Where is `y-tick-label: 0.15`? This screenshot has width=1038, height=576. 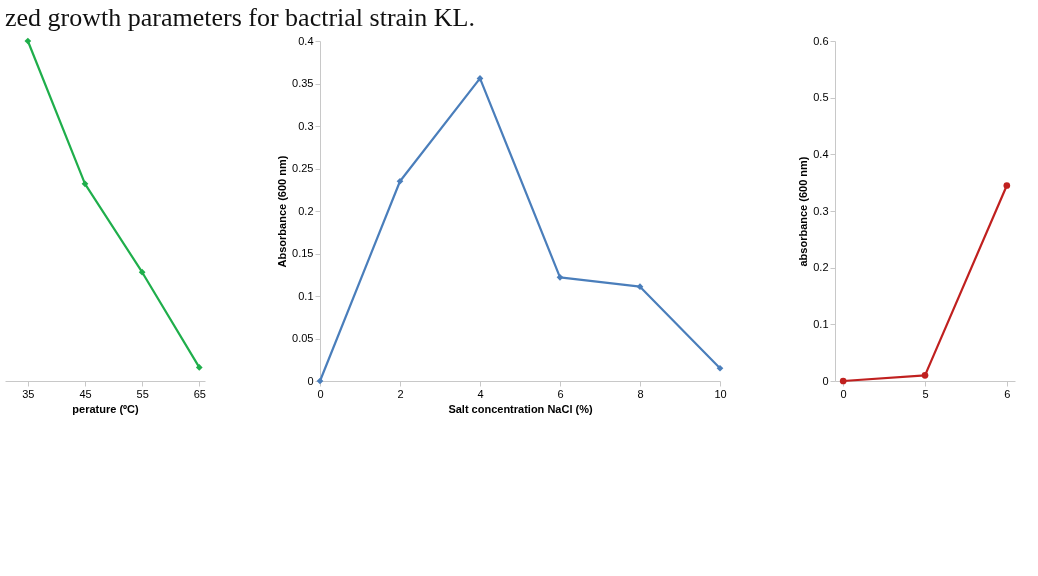
y-tick-label: 0.15 is located at coordinates (303, 253).